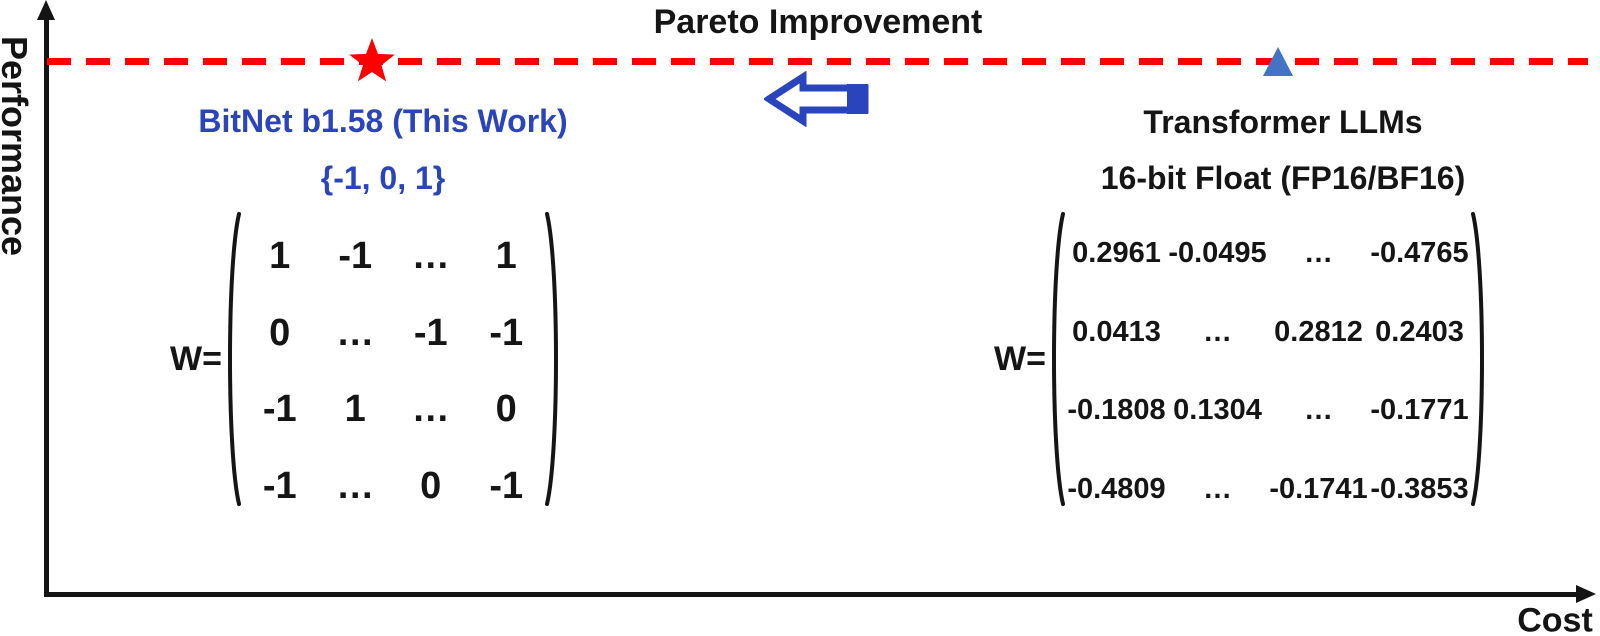 This screenshot has height=636, width=1600. I want to click on matrix-row: 1 -1 … 1, so click(393, 256).